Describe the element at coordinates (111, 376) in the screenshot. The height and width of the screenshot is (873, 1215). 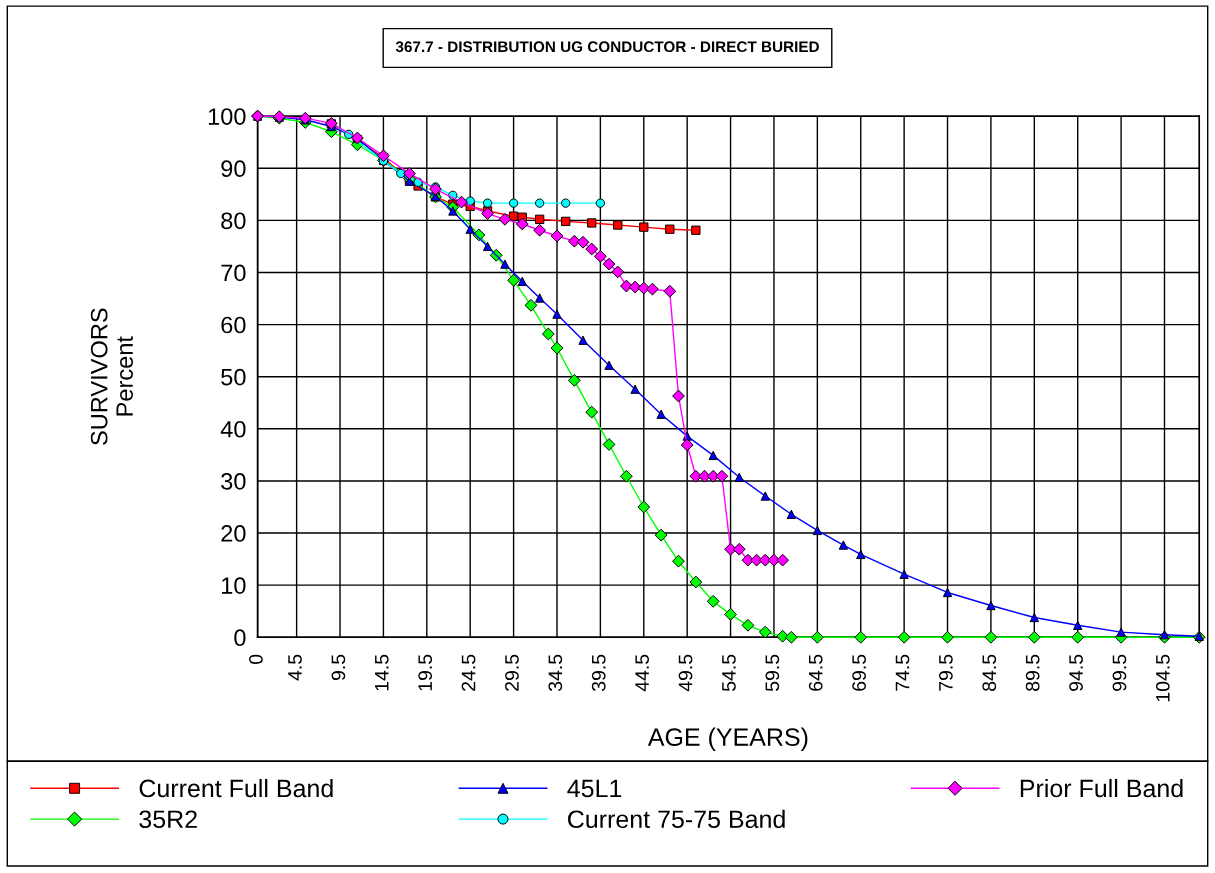
I see `y-axis-title: SURVIVORS Percent` at that location.